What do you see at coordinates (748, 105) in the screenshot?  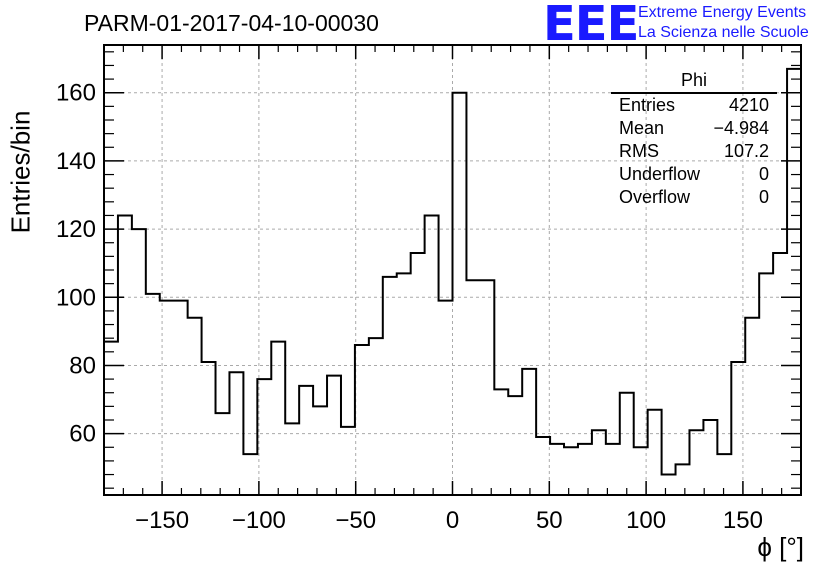 I see `stats-value: 4210` at bounding box center [748, 105].